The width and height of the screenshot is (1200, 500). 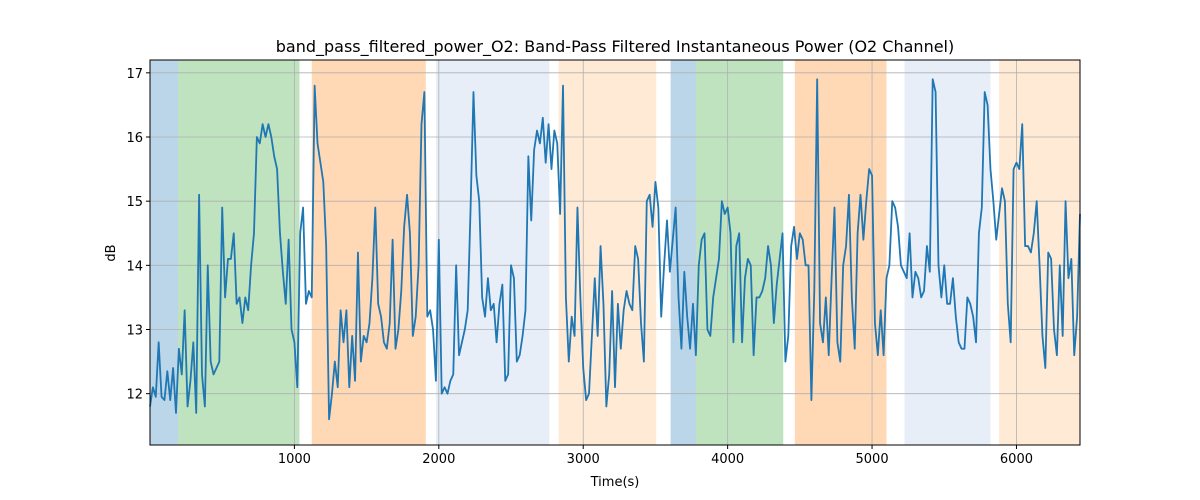 I want to click on x-tick-label: 3000, so click(x=583, y=459).